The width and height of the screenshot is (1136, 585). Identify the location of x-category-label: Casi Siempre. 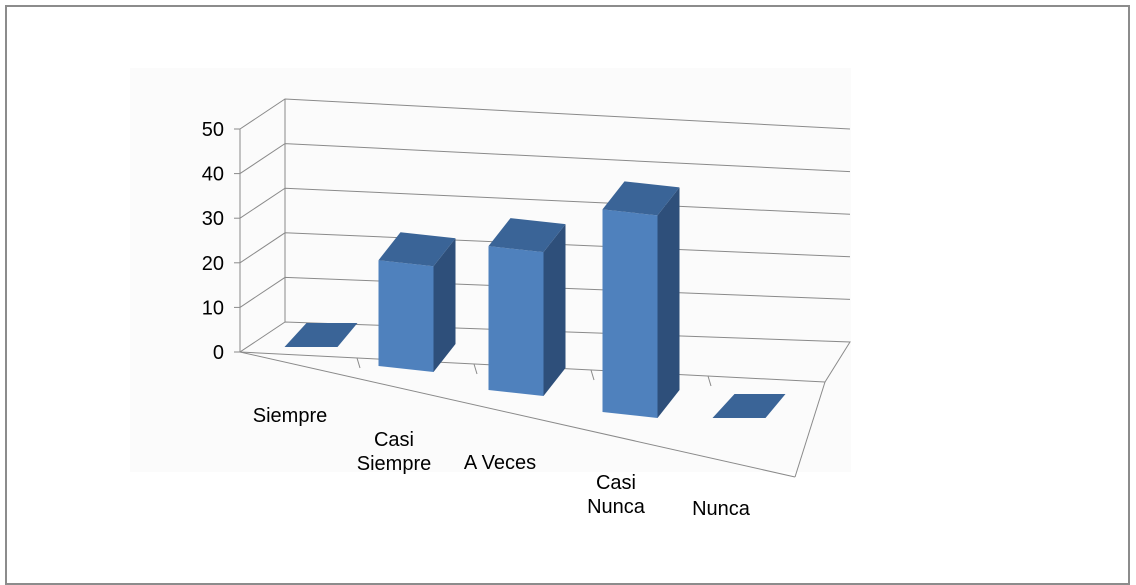
(394, 452).